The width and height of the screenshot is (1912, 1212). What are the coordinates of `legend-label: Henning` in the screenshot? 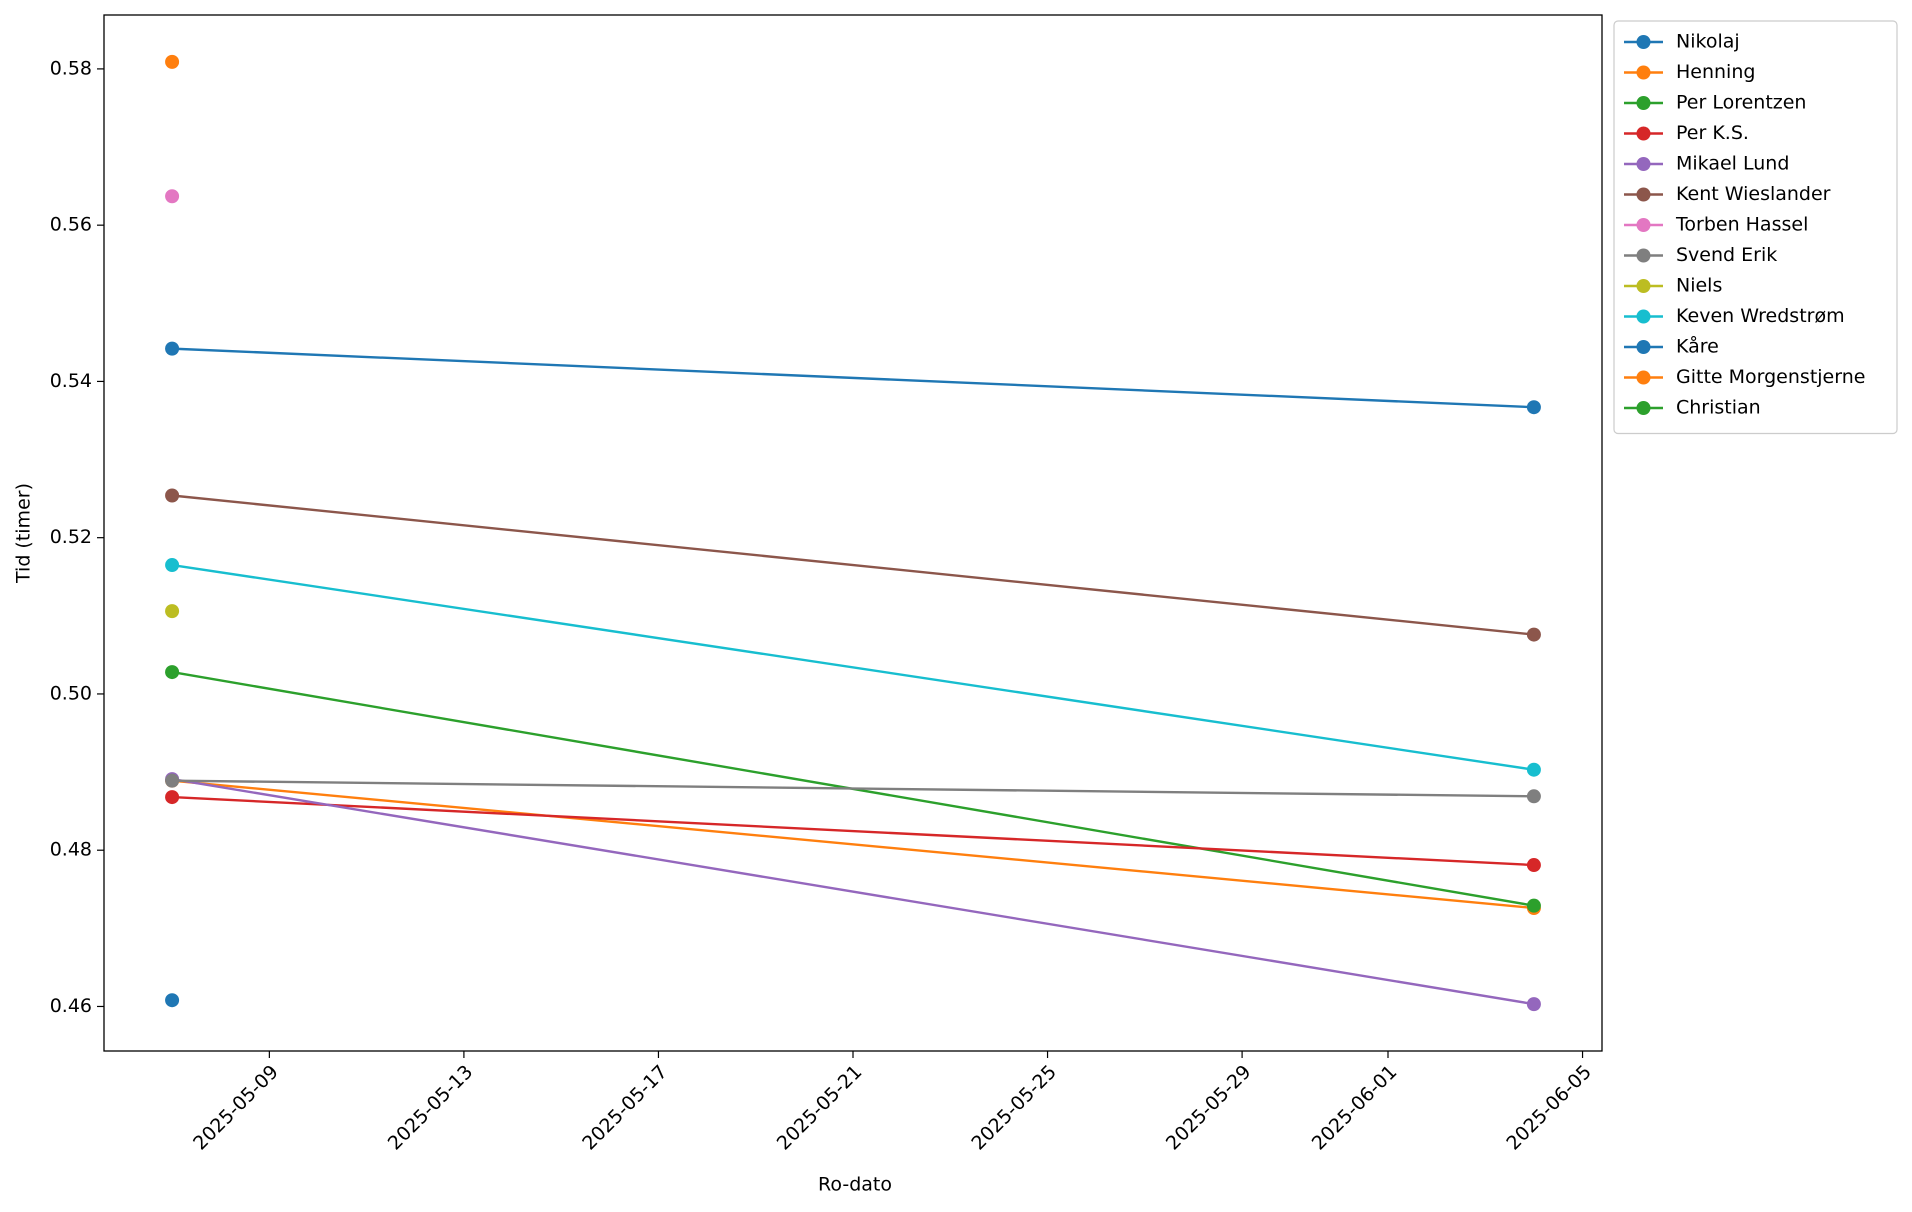 It's located at (1715, 72).